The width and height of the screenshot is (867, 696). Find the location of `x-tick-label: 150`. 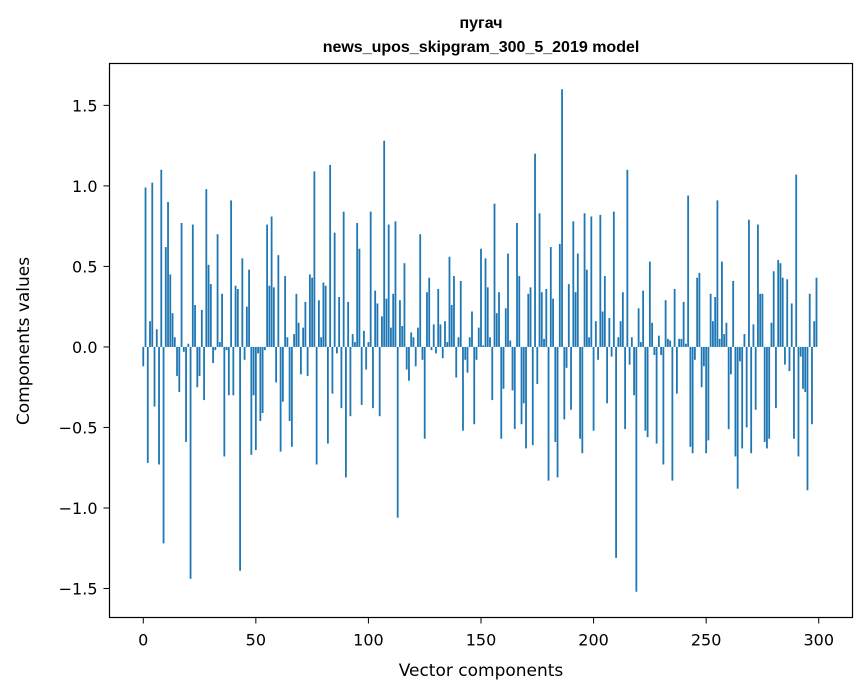

x-tick-label: 150 is located at coordinates (481, 640).